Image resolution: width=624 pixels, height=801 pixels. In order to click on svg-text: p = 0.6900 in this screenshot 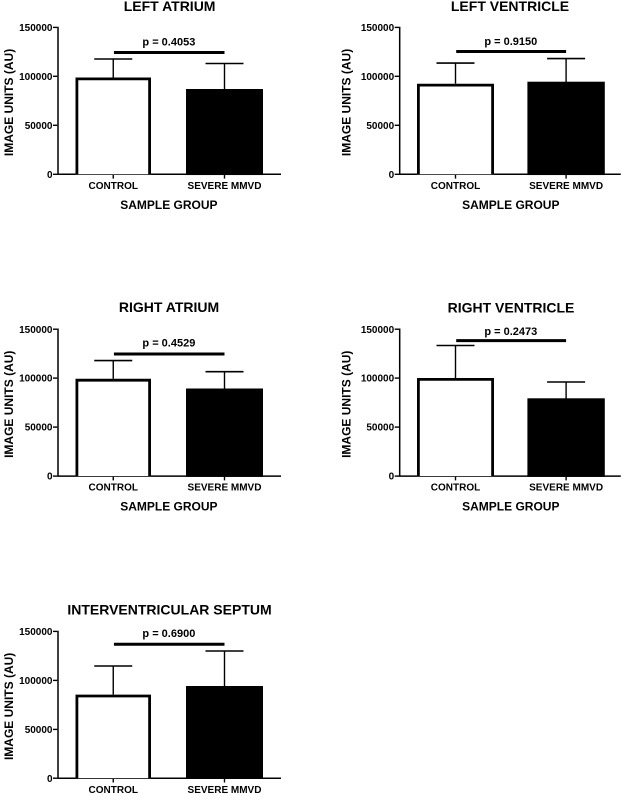, I will do `click(168, 634)`.